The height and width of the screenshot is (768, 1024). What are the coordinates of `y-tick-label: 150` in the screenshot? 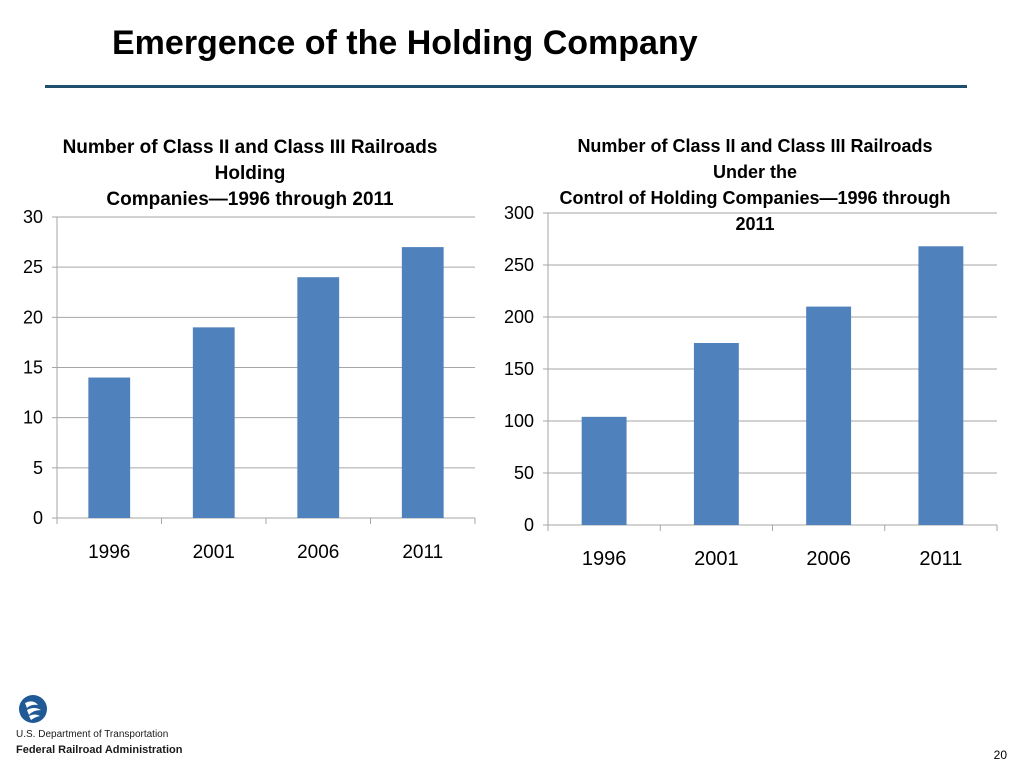 It's located at (519, 369).